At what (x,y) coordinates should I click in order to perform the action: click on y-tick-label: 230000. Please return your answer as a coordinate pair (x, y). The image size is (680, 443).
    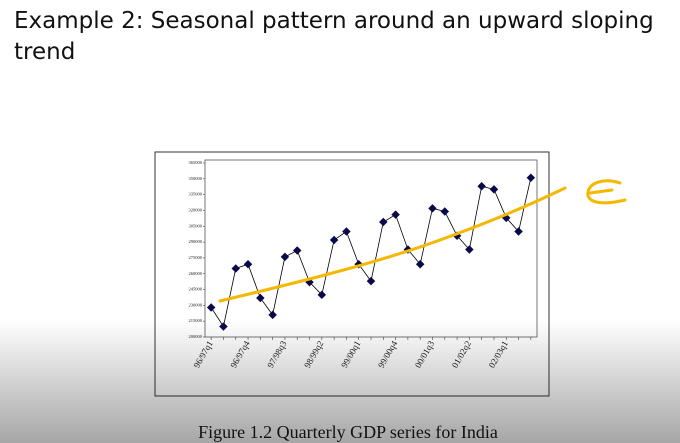
    Looking at the image, I should click on (196, 304).